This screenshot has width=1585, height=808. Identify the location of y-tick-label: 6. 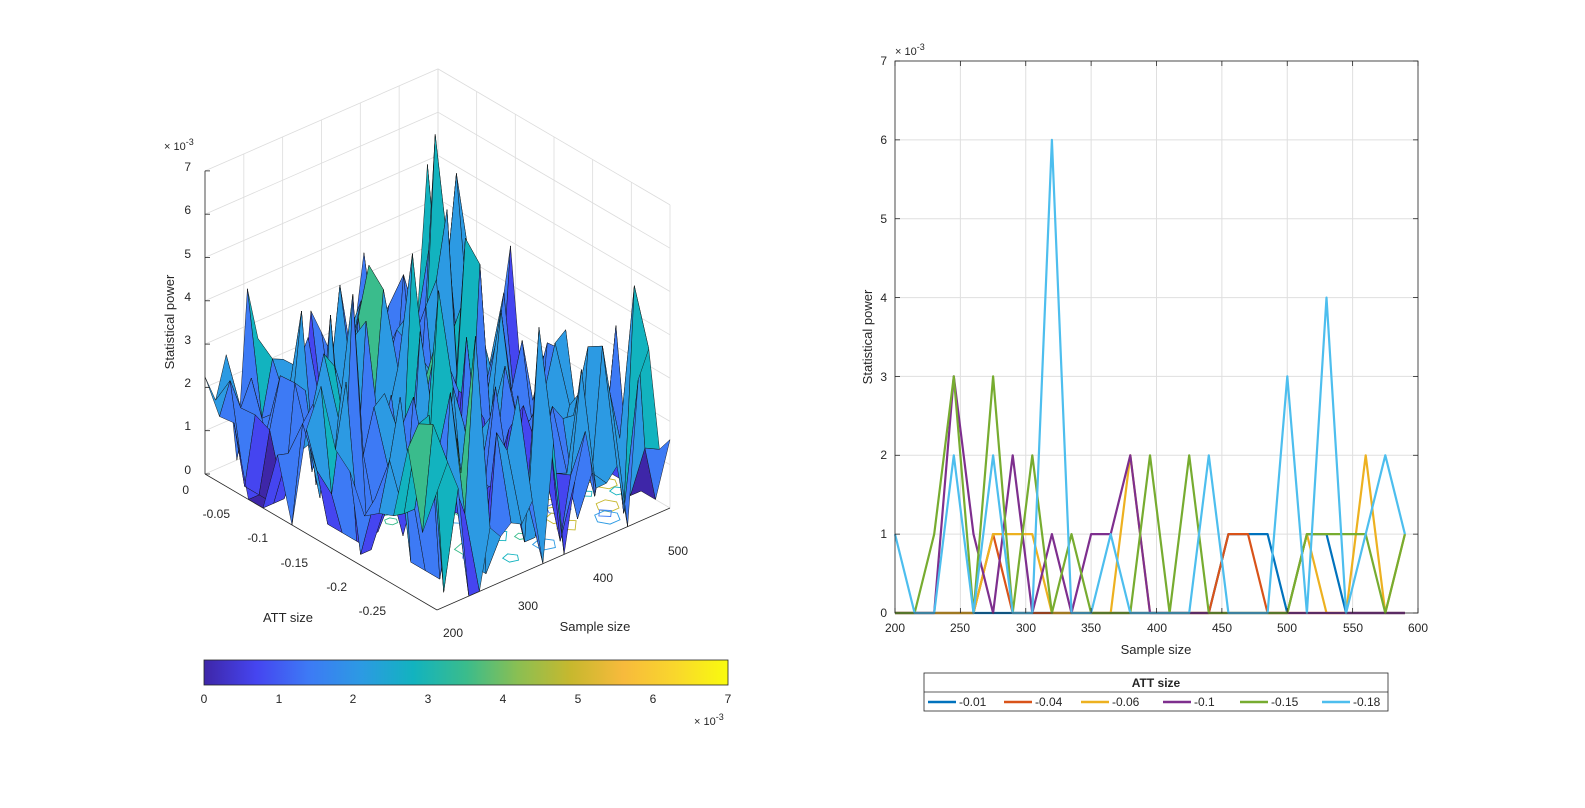
(883, 140).